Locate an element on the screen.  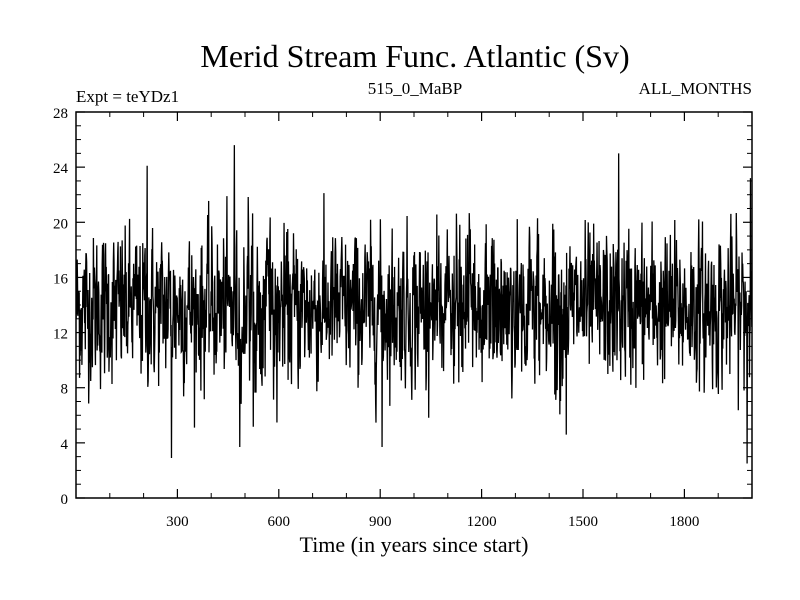
months-label: ALL_MONTHS is located at coordinates (695, 88).